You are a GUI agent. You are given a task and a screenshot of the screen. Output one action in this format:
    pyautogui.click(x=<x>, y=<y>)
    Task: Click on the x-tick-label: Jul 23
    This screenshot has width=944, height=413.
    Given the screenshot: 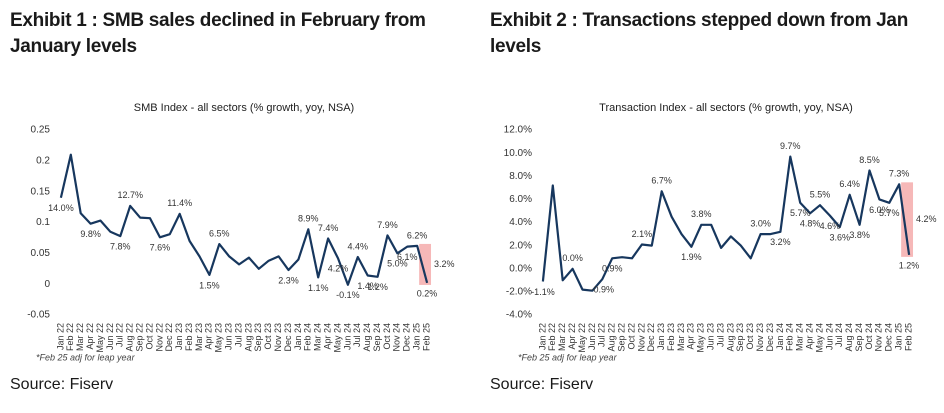 What is the action you would take?
    pyautogui.click(x=238, y=335)
    